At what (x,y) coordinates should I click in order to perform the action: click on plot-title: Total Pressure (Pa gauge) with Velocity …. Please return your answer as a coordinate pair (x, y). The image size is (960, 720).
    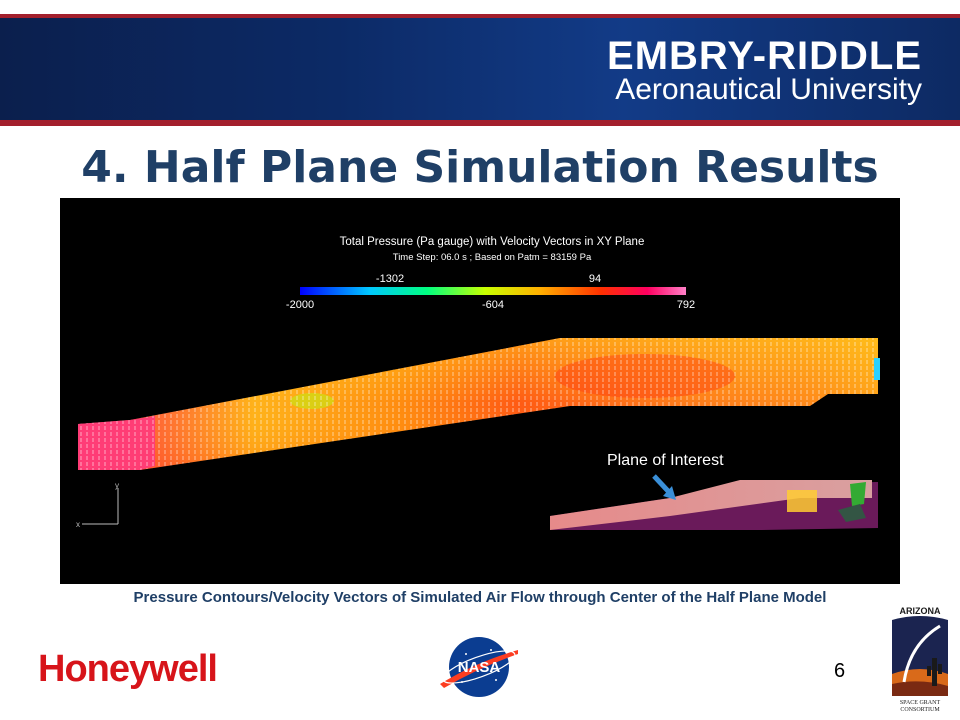
    Looking at the image, I should click on (492, 242).